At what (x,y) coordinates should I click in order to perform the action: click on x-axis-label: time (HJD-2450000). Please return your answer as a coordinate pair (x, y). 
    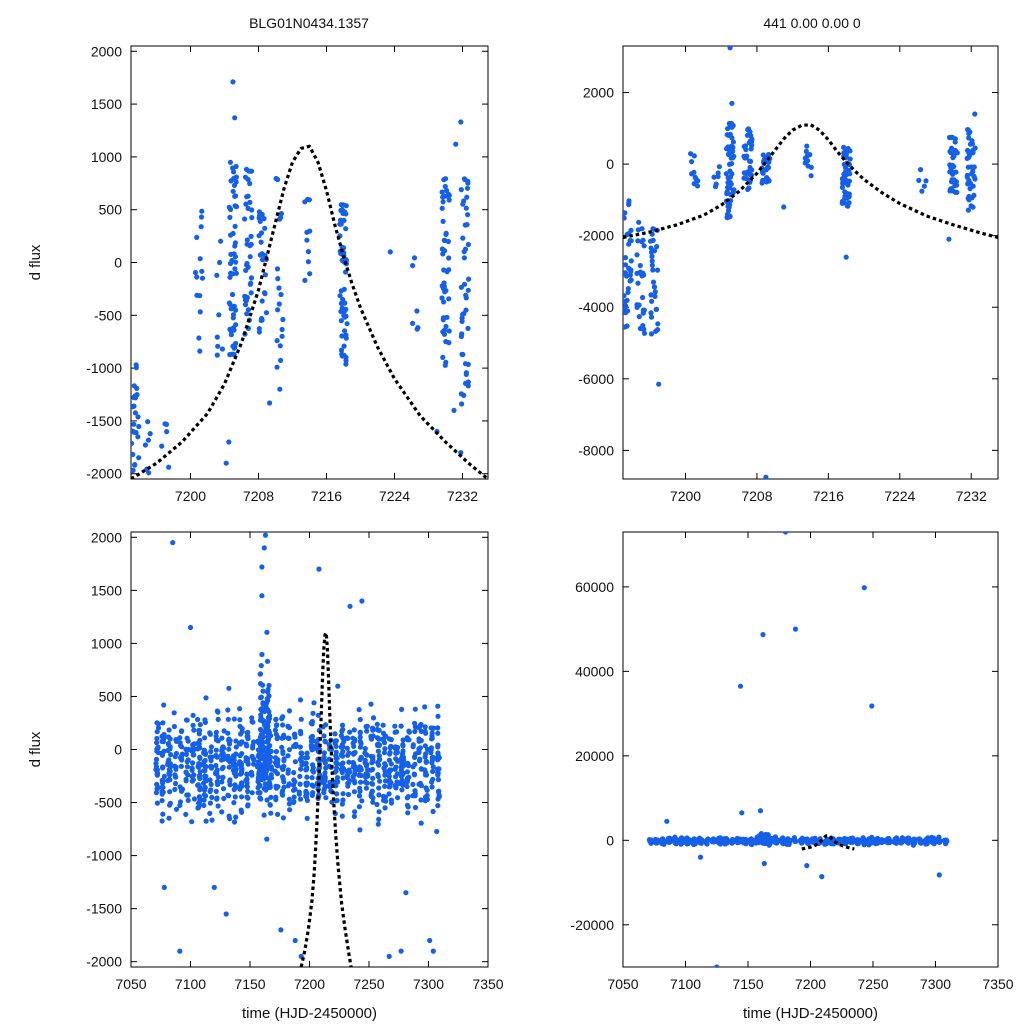
    Looking at the image, I should click on (810, 1013).